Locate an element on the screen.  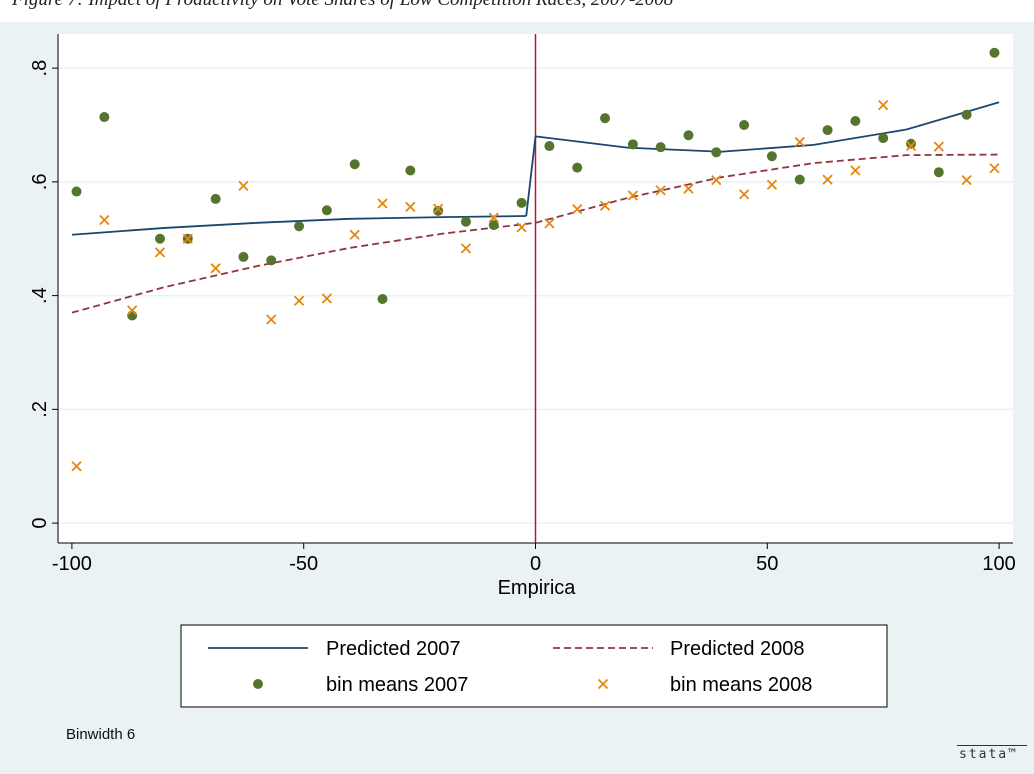
y-tick-label: .6 is located at coordinates (40, 182).